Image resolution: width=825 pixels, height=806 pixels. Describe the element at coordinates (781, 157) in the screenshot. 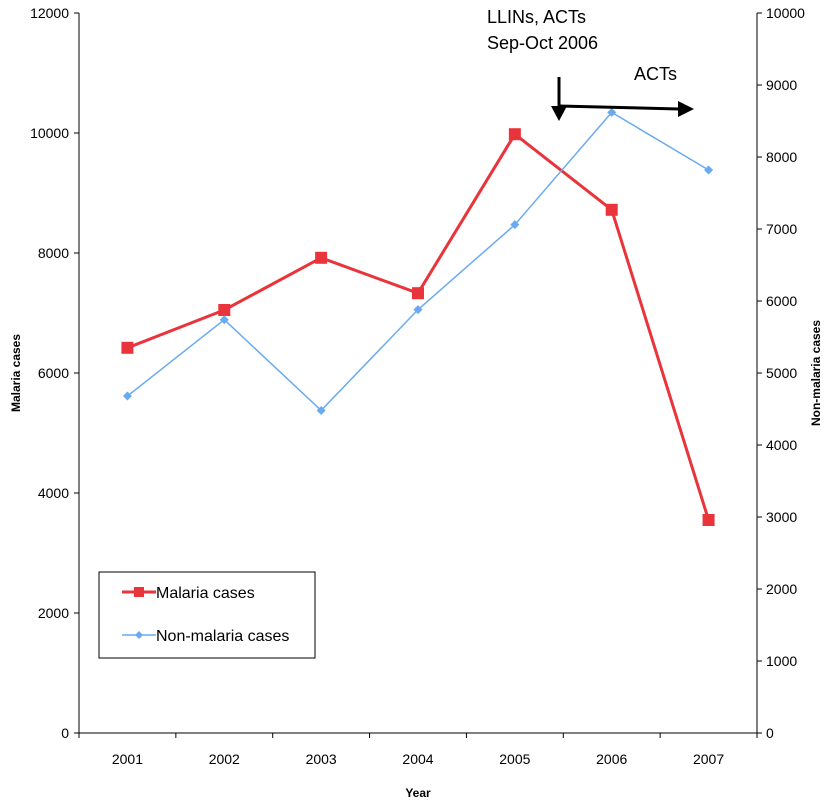

I see `right-y-tick-label: 8000` at that location.